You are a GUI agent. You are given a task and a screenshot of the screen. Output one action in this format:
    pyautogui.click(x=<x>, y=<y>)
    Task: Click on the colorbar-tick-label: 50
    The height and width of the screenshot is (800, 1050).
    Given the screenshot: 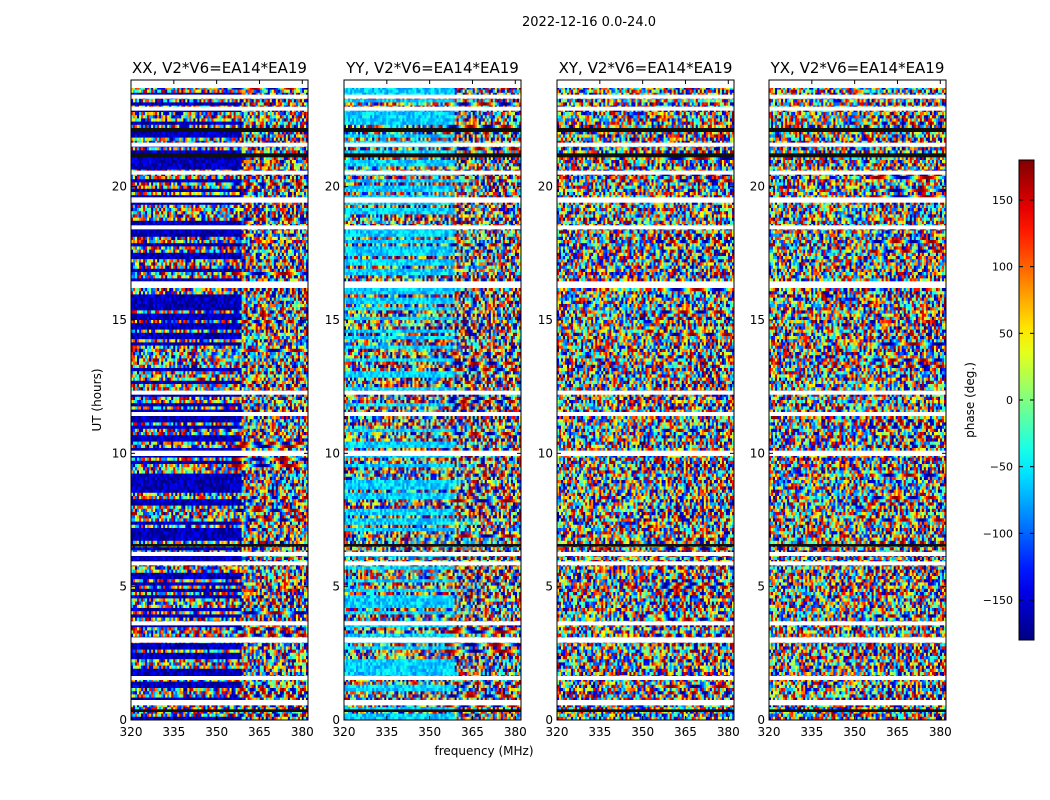 What is the action you would take?
    pyautogui.click(x=1006, y=333)
    